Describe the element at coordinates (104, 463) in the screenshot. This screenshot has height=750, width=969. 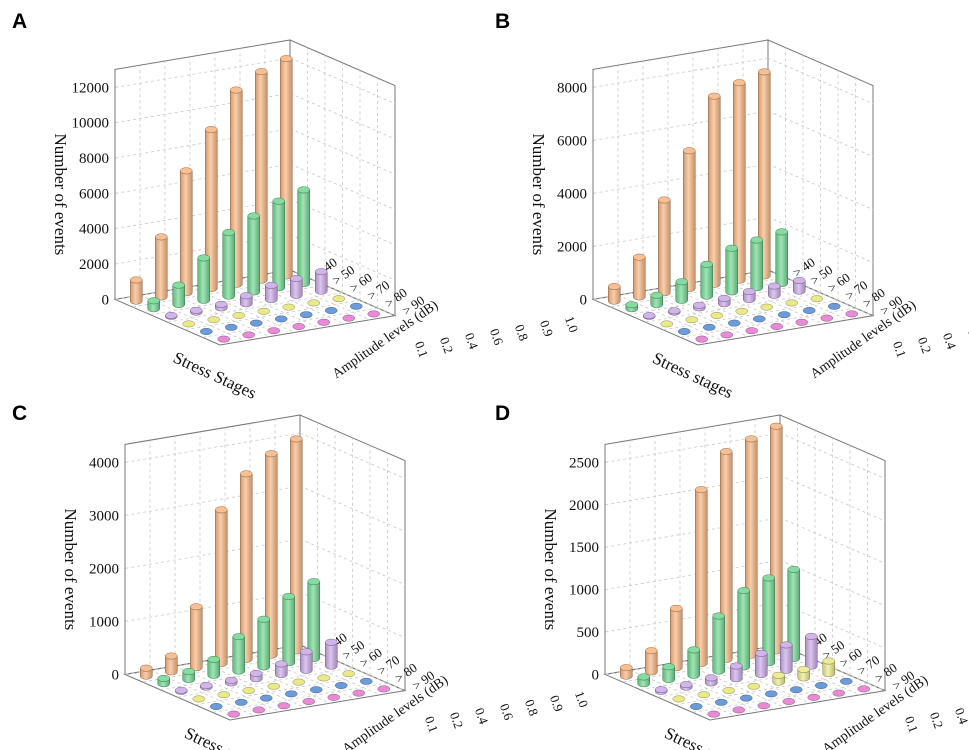
I see `z-tick-label: 4000` at that location.